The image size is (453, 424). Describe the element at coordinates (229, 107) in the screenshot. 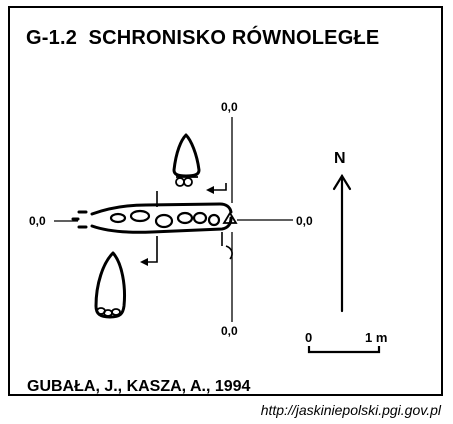

I see `profile-label-top: 0,0` at that location.